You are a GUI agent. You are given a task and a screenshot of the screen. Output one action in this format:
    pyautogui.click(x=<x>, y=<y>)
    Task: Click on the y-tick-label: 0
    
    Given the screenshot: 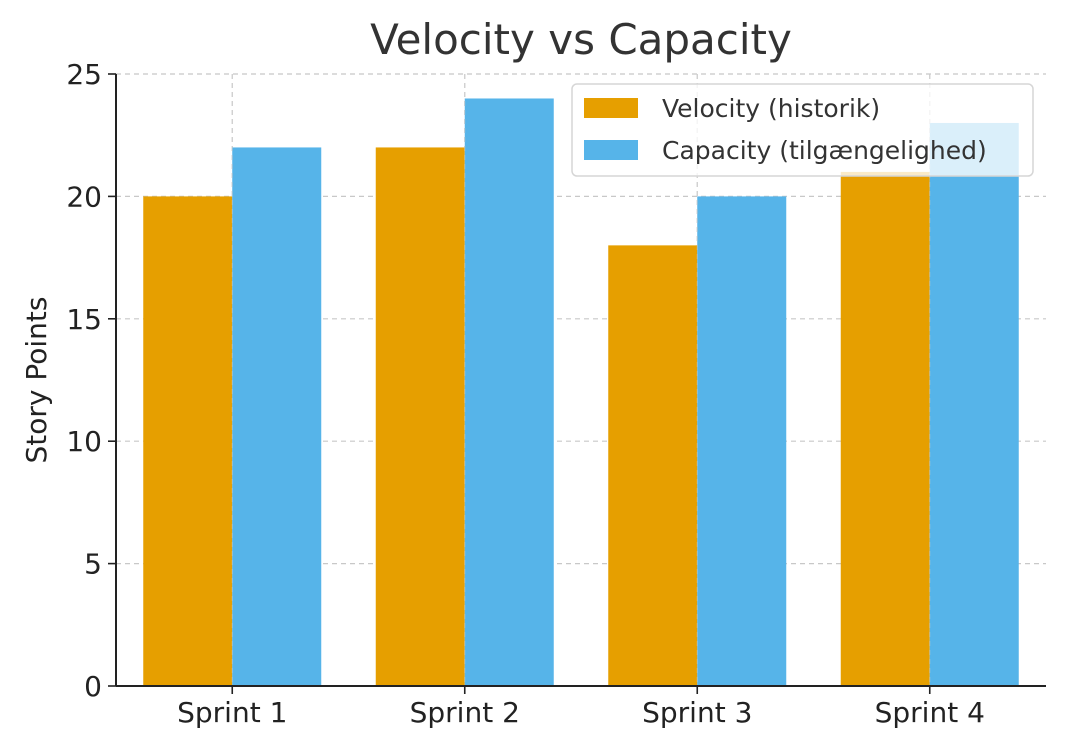 What is the action you would take?
    pyautogui.click(x=93, y=686)
    